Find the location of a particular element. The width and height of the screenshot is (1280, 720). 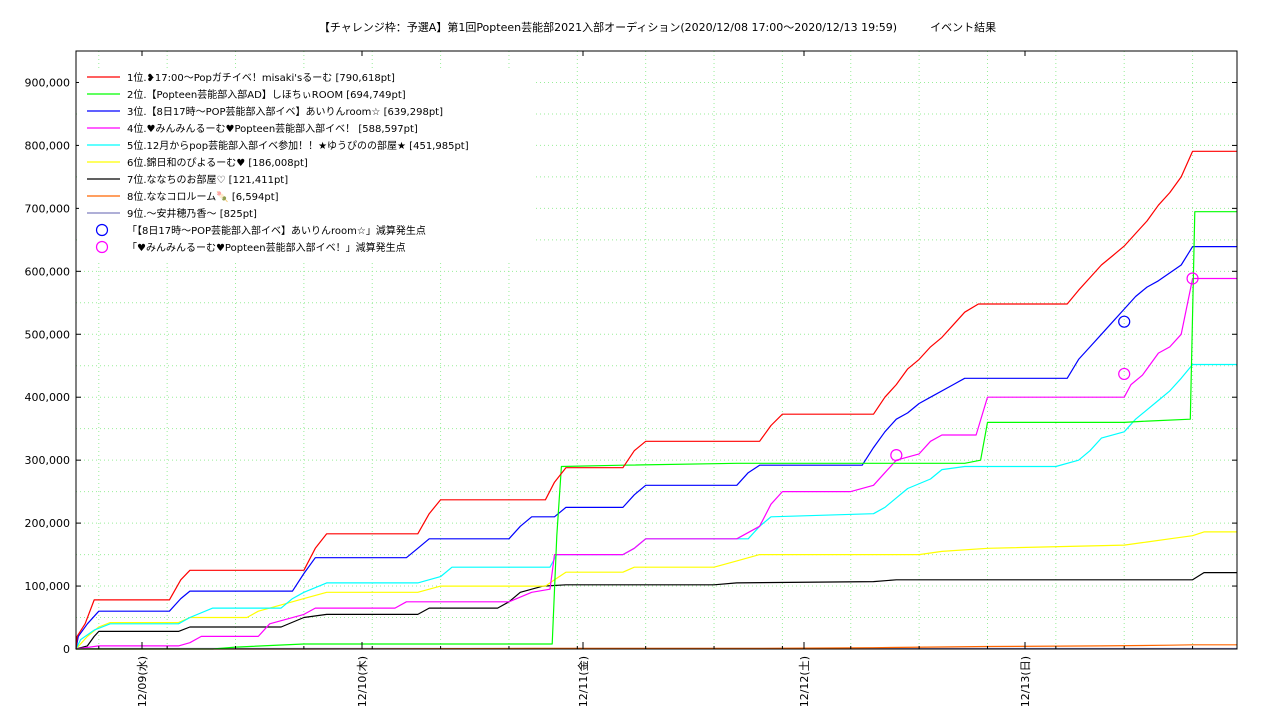

series-line is located at coordinates (656, 610).